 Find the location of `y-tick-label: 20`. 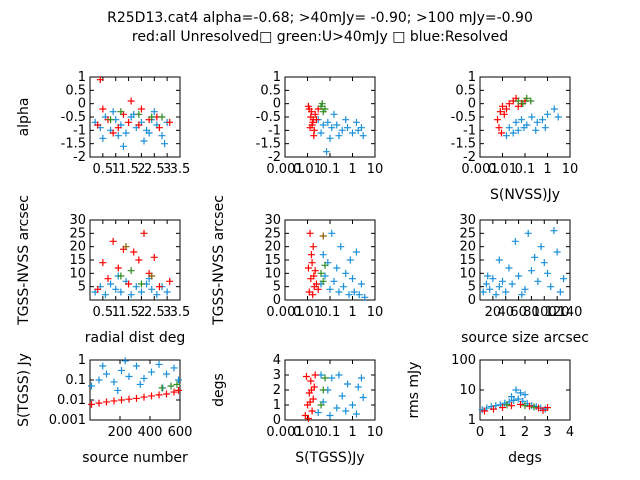

y-tick-label: 20 is located at coordinates (272, 247).